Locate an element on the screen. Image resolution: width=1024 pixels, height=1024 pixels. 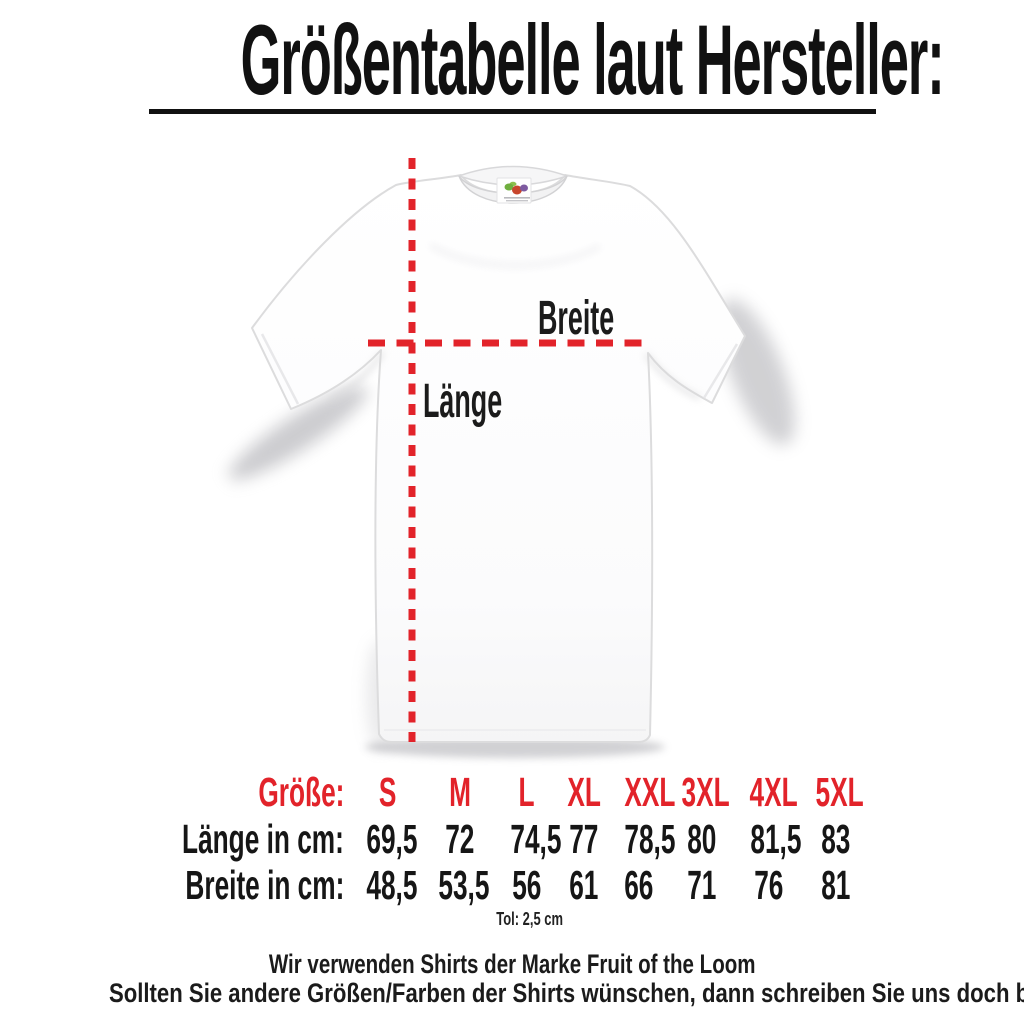
tolerance-note: Tol: 2,5 cm is located at coordinates (530, 918).